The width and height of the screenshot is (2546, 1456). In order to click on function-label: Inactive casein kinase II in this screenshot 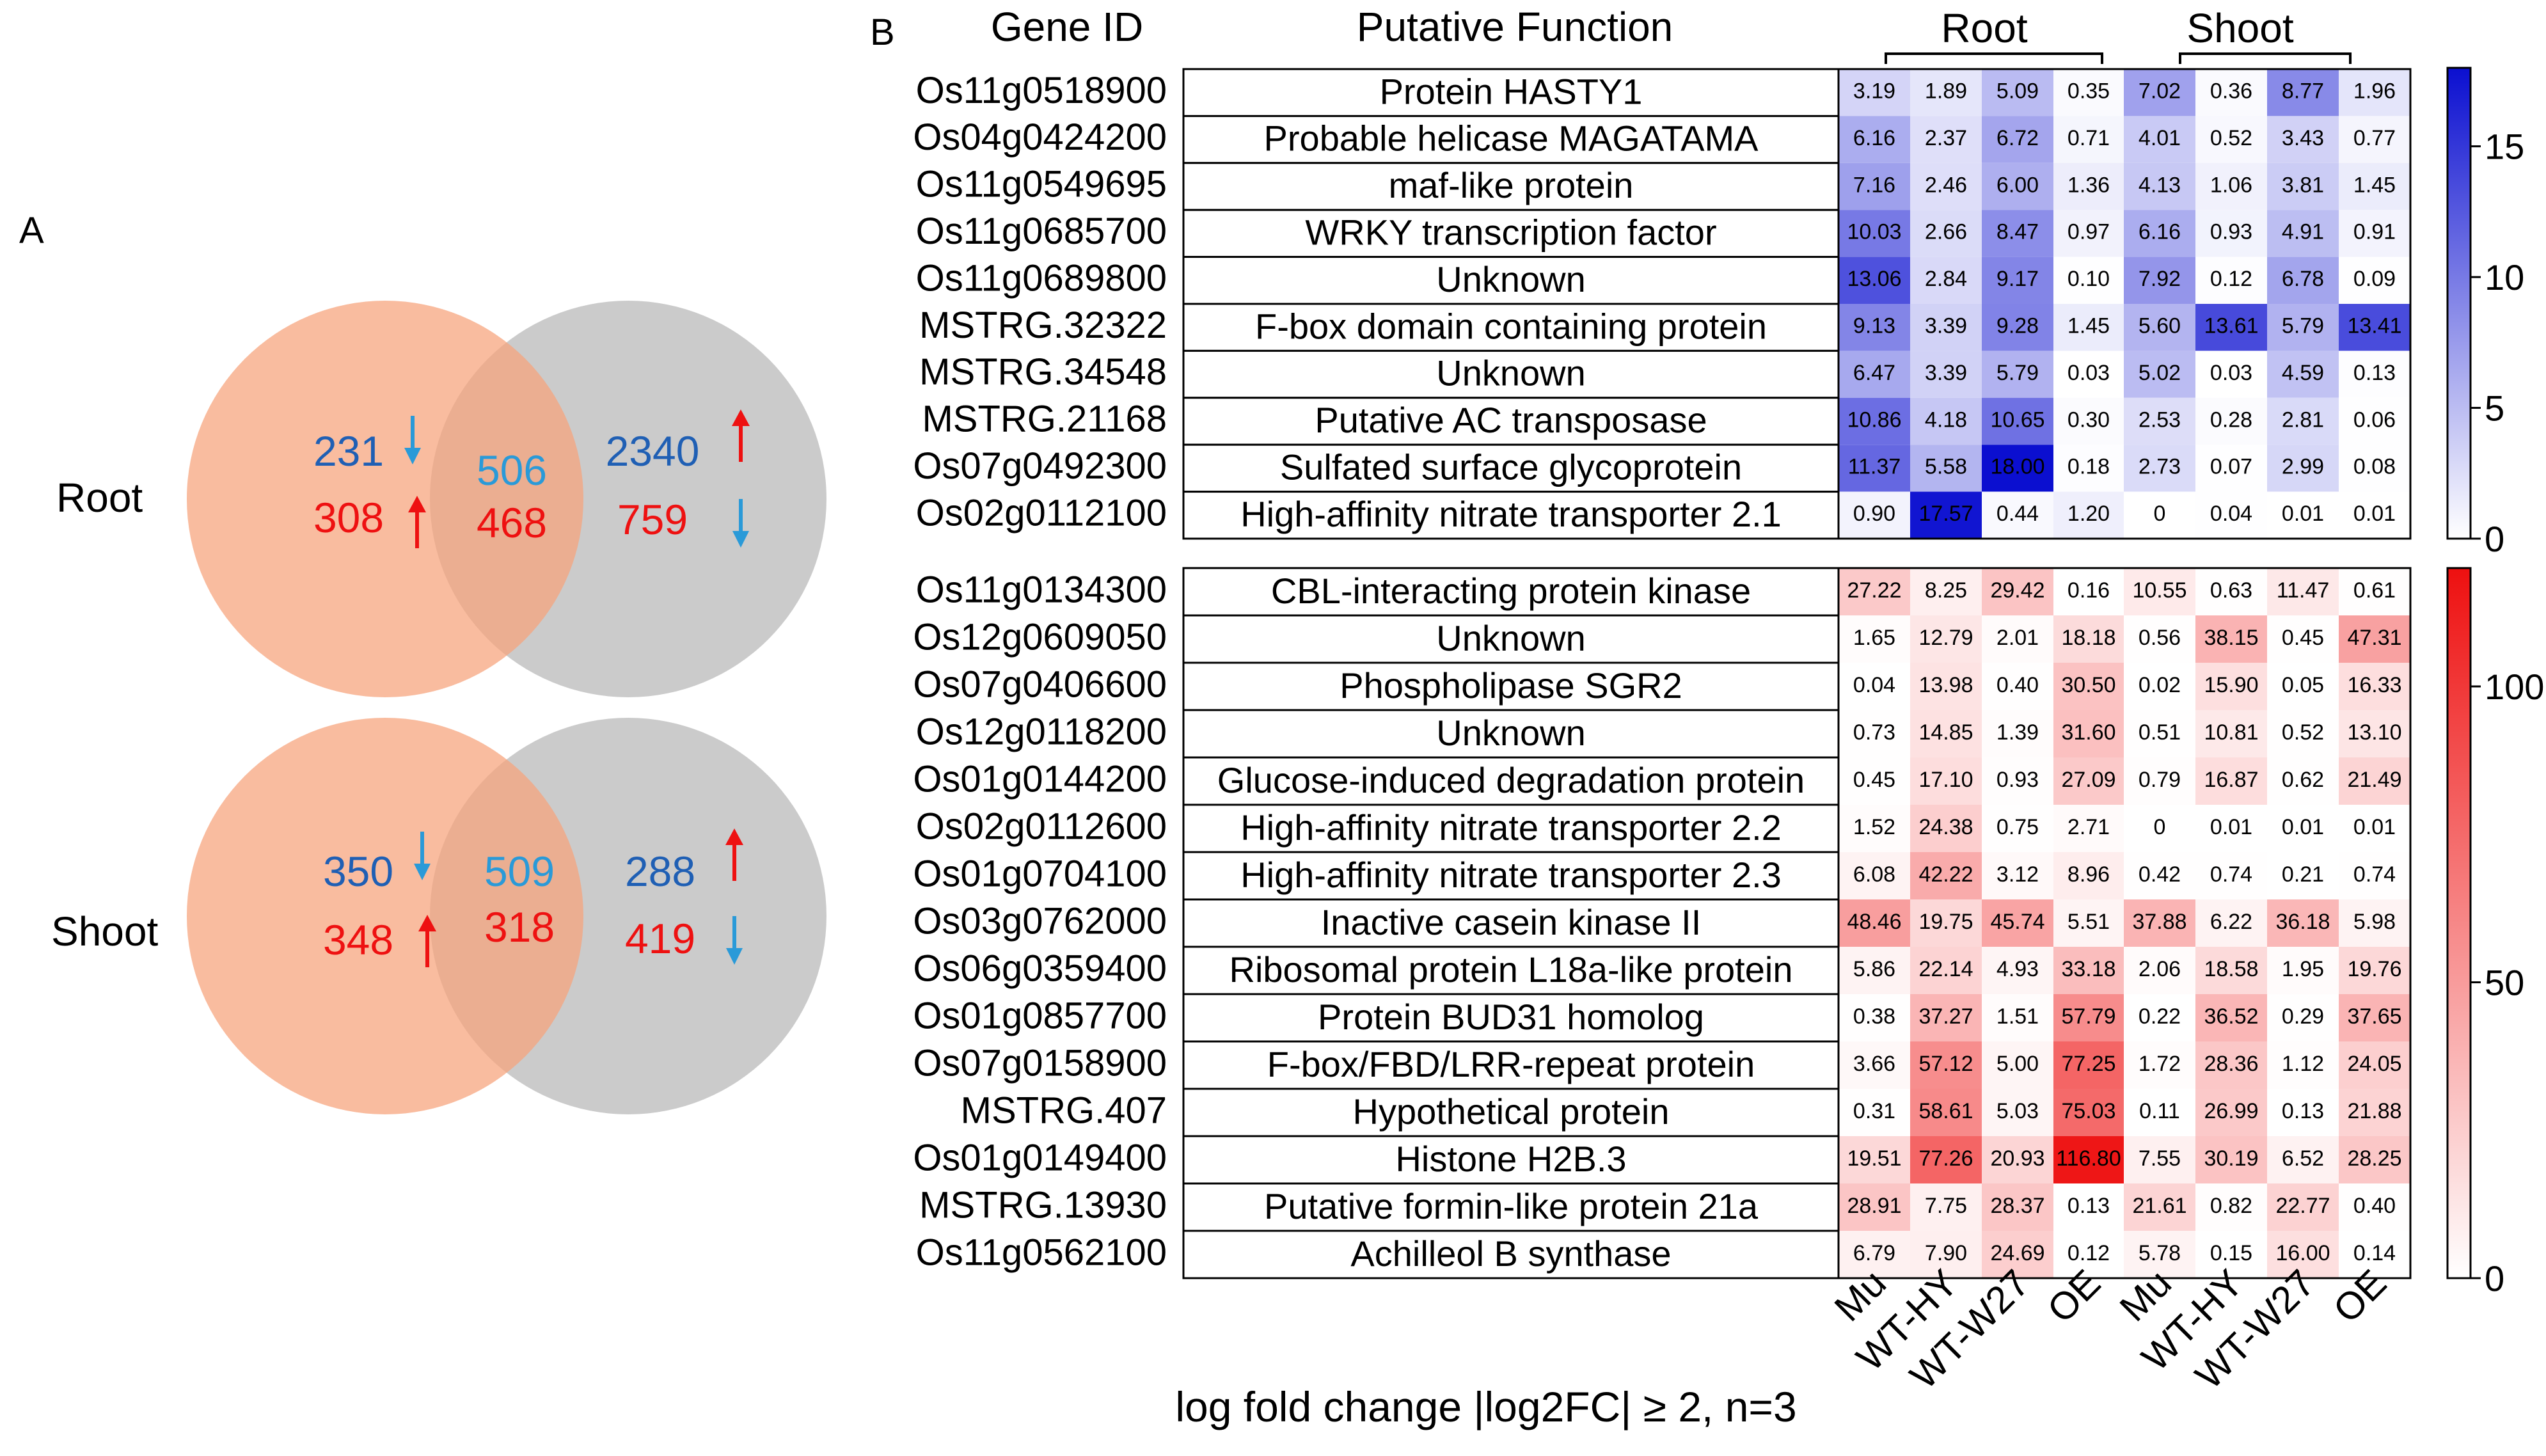, I will do `click(1511, 922)`.